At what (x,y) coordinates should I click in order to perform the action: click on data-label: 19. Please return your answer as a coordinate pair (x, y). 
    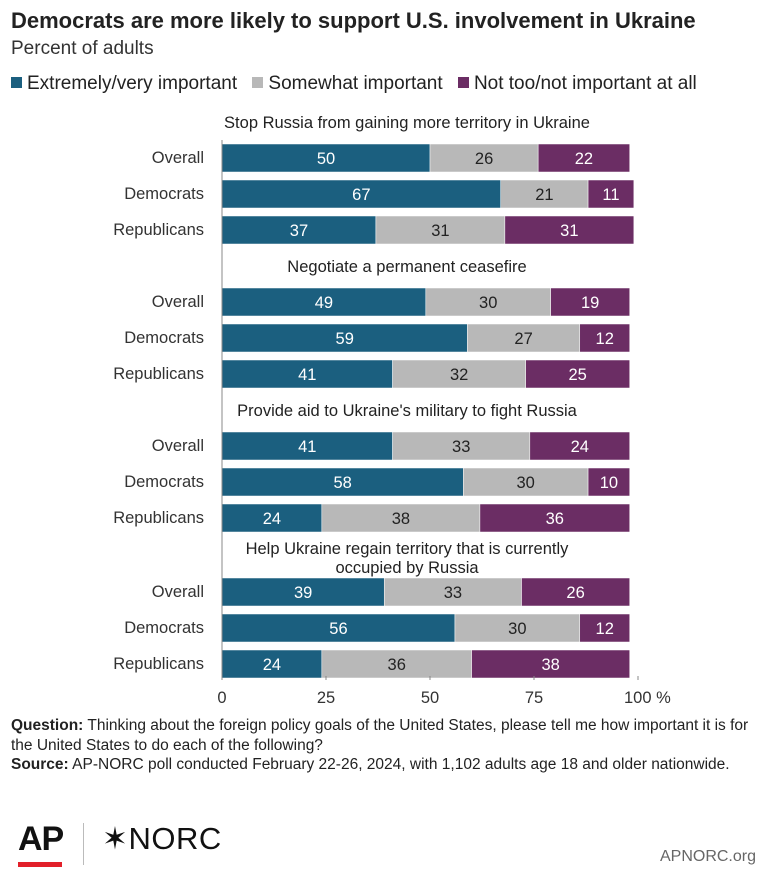
    Looking at the image, I should click on (590, 303).